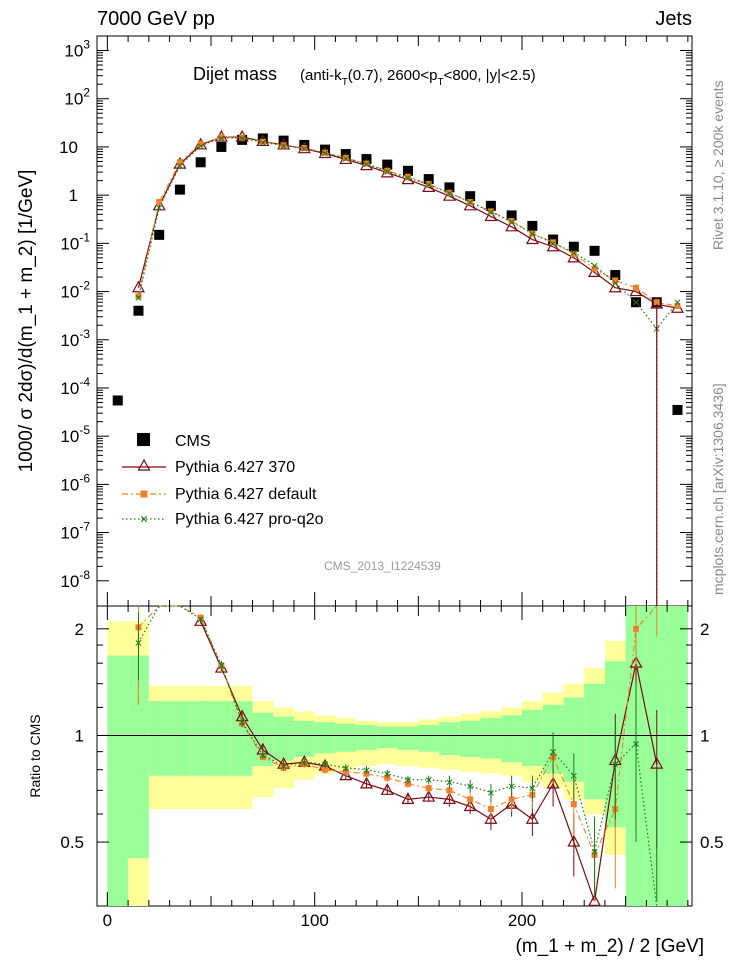  Describe the element at coordinates (143, 519) in the screenshot. I see `legend-marker-proq2o: ✕` at that location.